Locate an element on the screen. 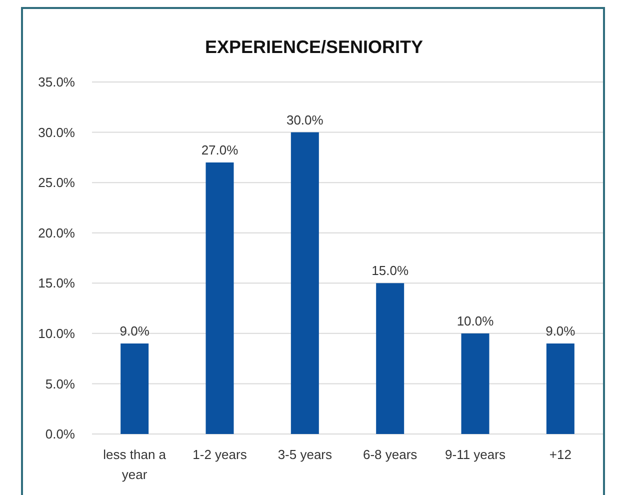 The image size is (621, 495). x-tick-label: 1-2 years is located at coordinates (220, 454).